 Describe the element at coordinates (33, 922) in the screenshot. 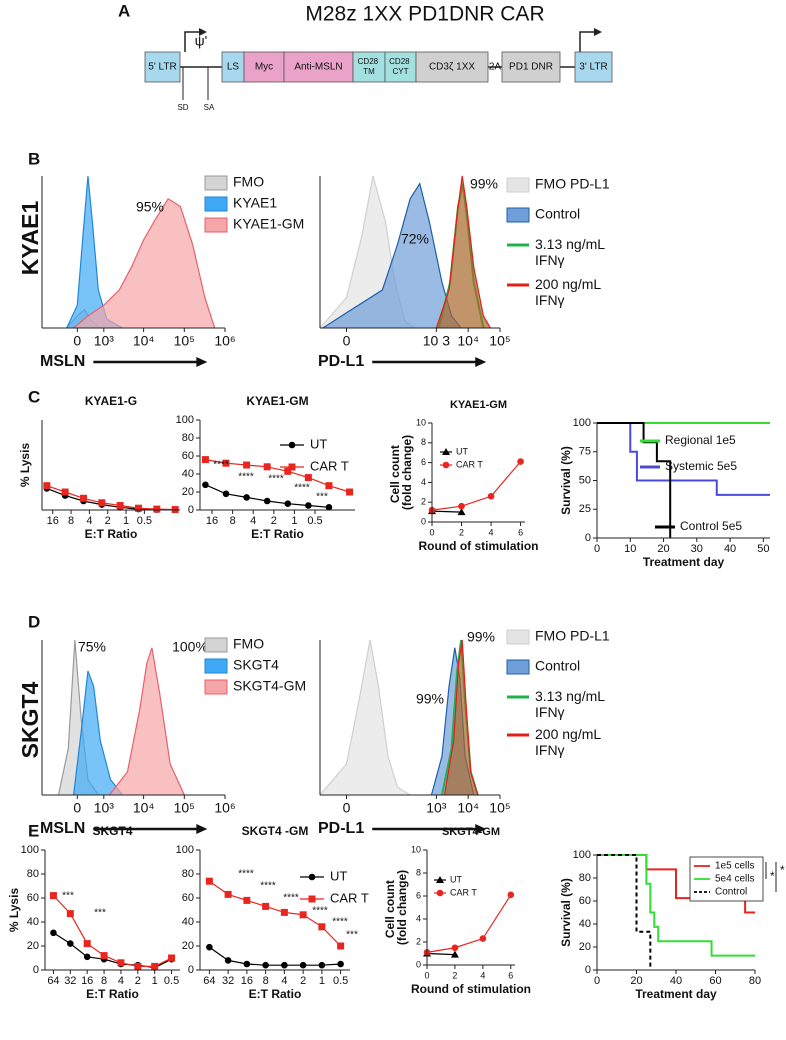

I see `y-tick-label: 40` at that location.